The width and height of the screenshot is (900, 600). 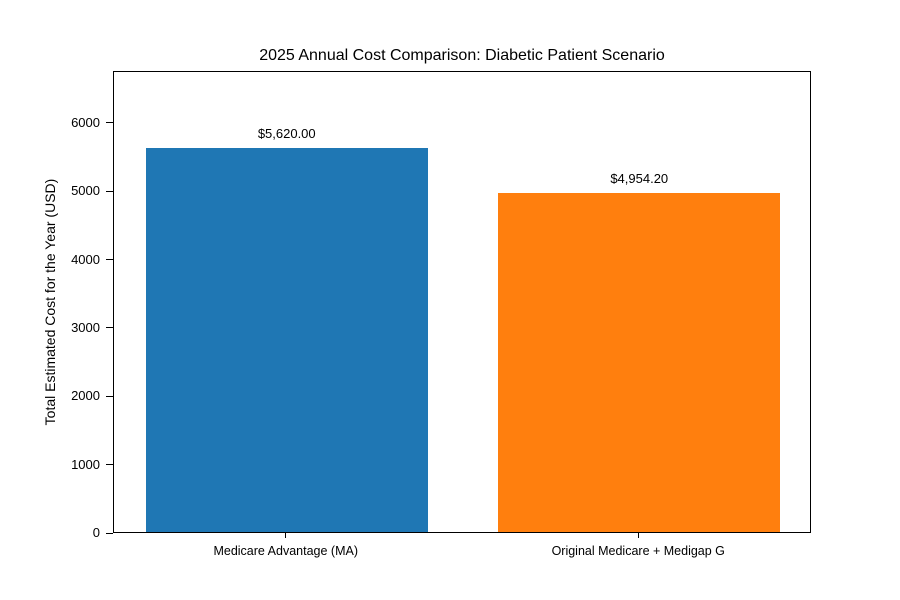 What do you see at coordinates (286, 133) in the screenshot?
I see `bar-value-label: $5,620.00` at bounding box center [286, 133].